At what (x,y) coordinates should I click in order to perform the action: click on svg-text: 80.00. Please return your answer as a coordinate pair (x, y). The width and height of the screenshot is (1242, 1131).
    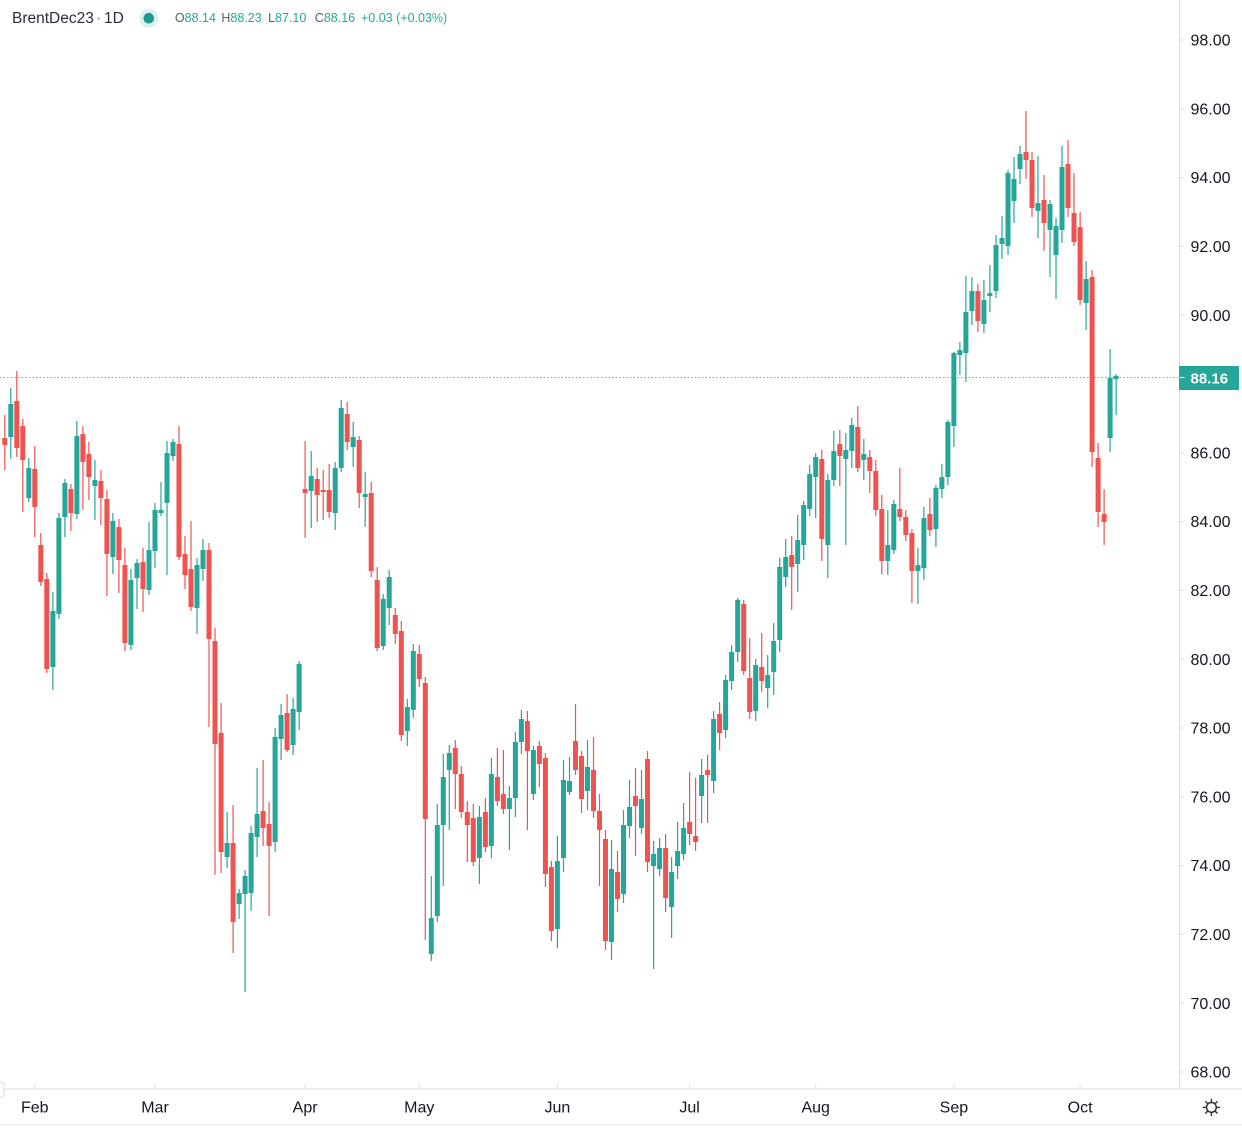
    Looking at the image, I should click on (1211, 660).